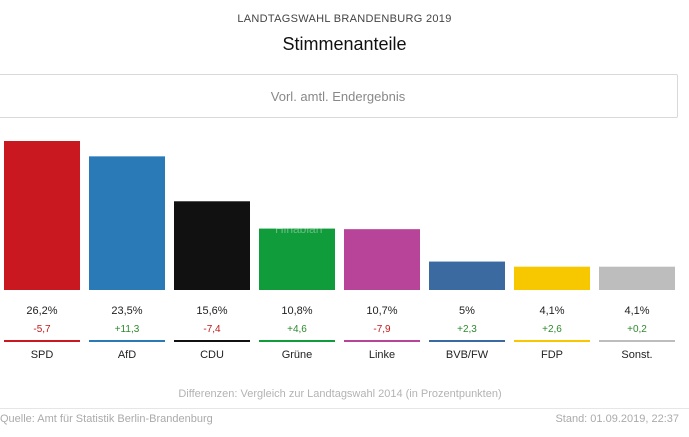 This screenshot has width=689, height=437. Describe the element at coordinates (344, 408) in the screenshot. I see `footer-divider` at that location.